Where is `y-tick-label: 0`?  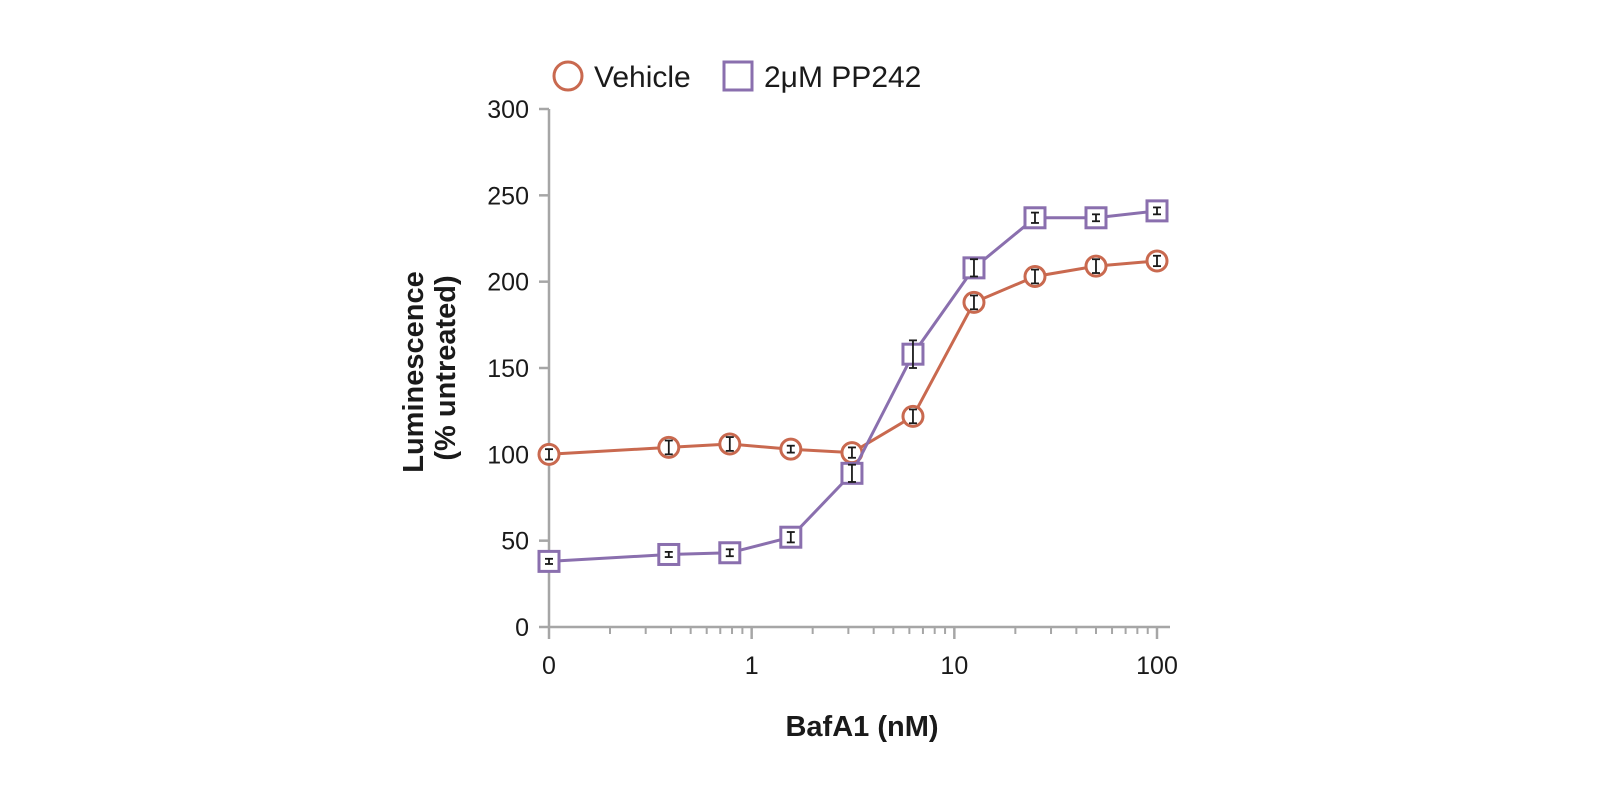 y-tick-label: 0 is located at coordinates (522, 628).